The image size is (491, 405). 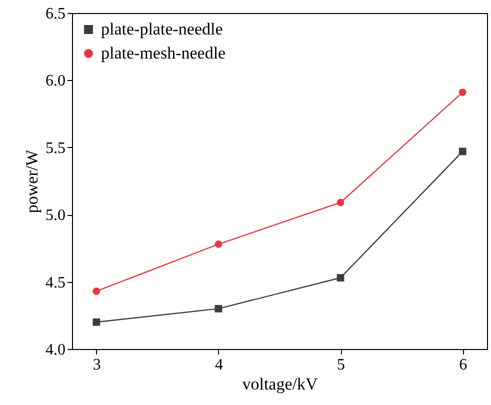 What do you see at coordinates (218, 365) in the screenshot?
I see `x-tick-label: 4` at bounding box center [218, 365].